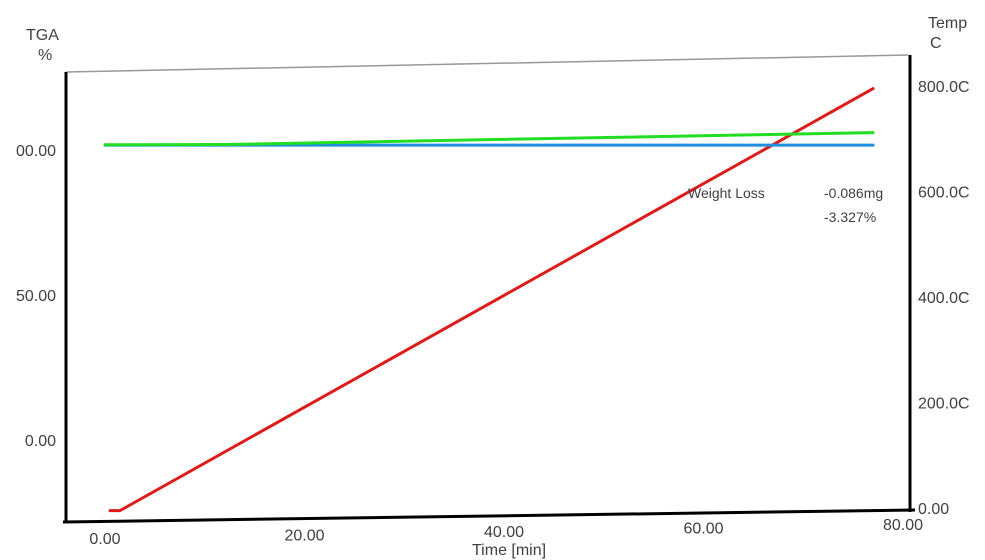 This screenshot has width=985, height=560. I want to click on right-tick-labels: 0.00 200.0C 400.0C 600.0C 800.0C, so click(944, 298).